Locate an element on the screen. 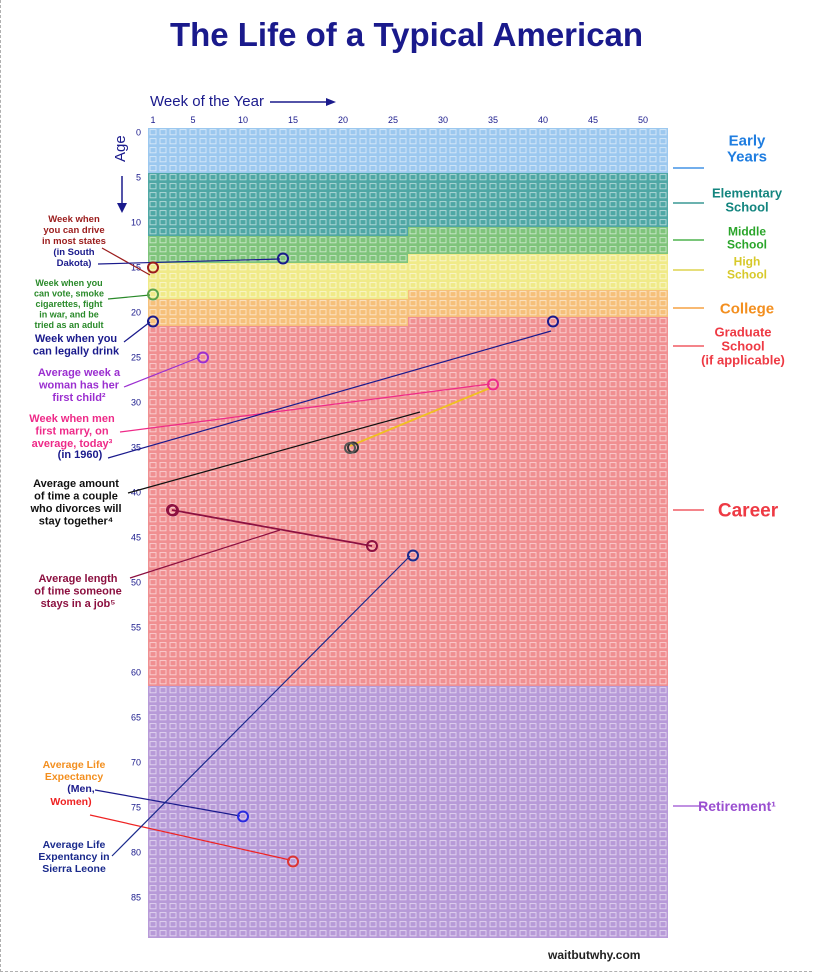 This screenshot has height=975, width=813. stage-label-early: Early Years is located at coordinates (747, 148).